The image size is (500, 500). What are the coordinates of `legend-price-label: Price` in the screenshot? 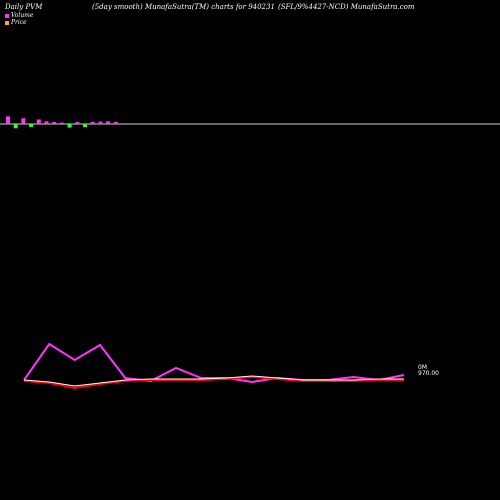 It's located at (19, 22).